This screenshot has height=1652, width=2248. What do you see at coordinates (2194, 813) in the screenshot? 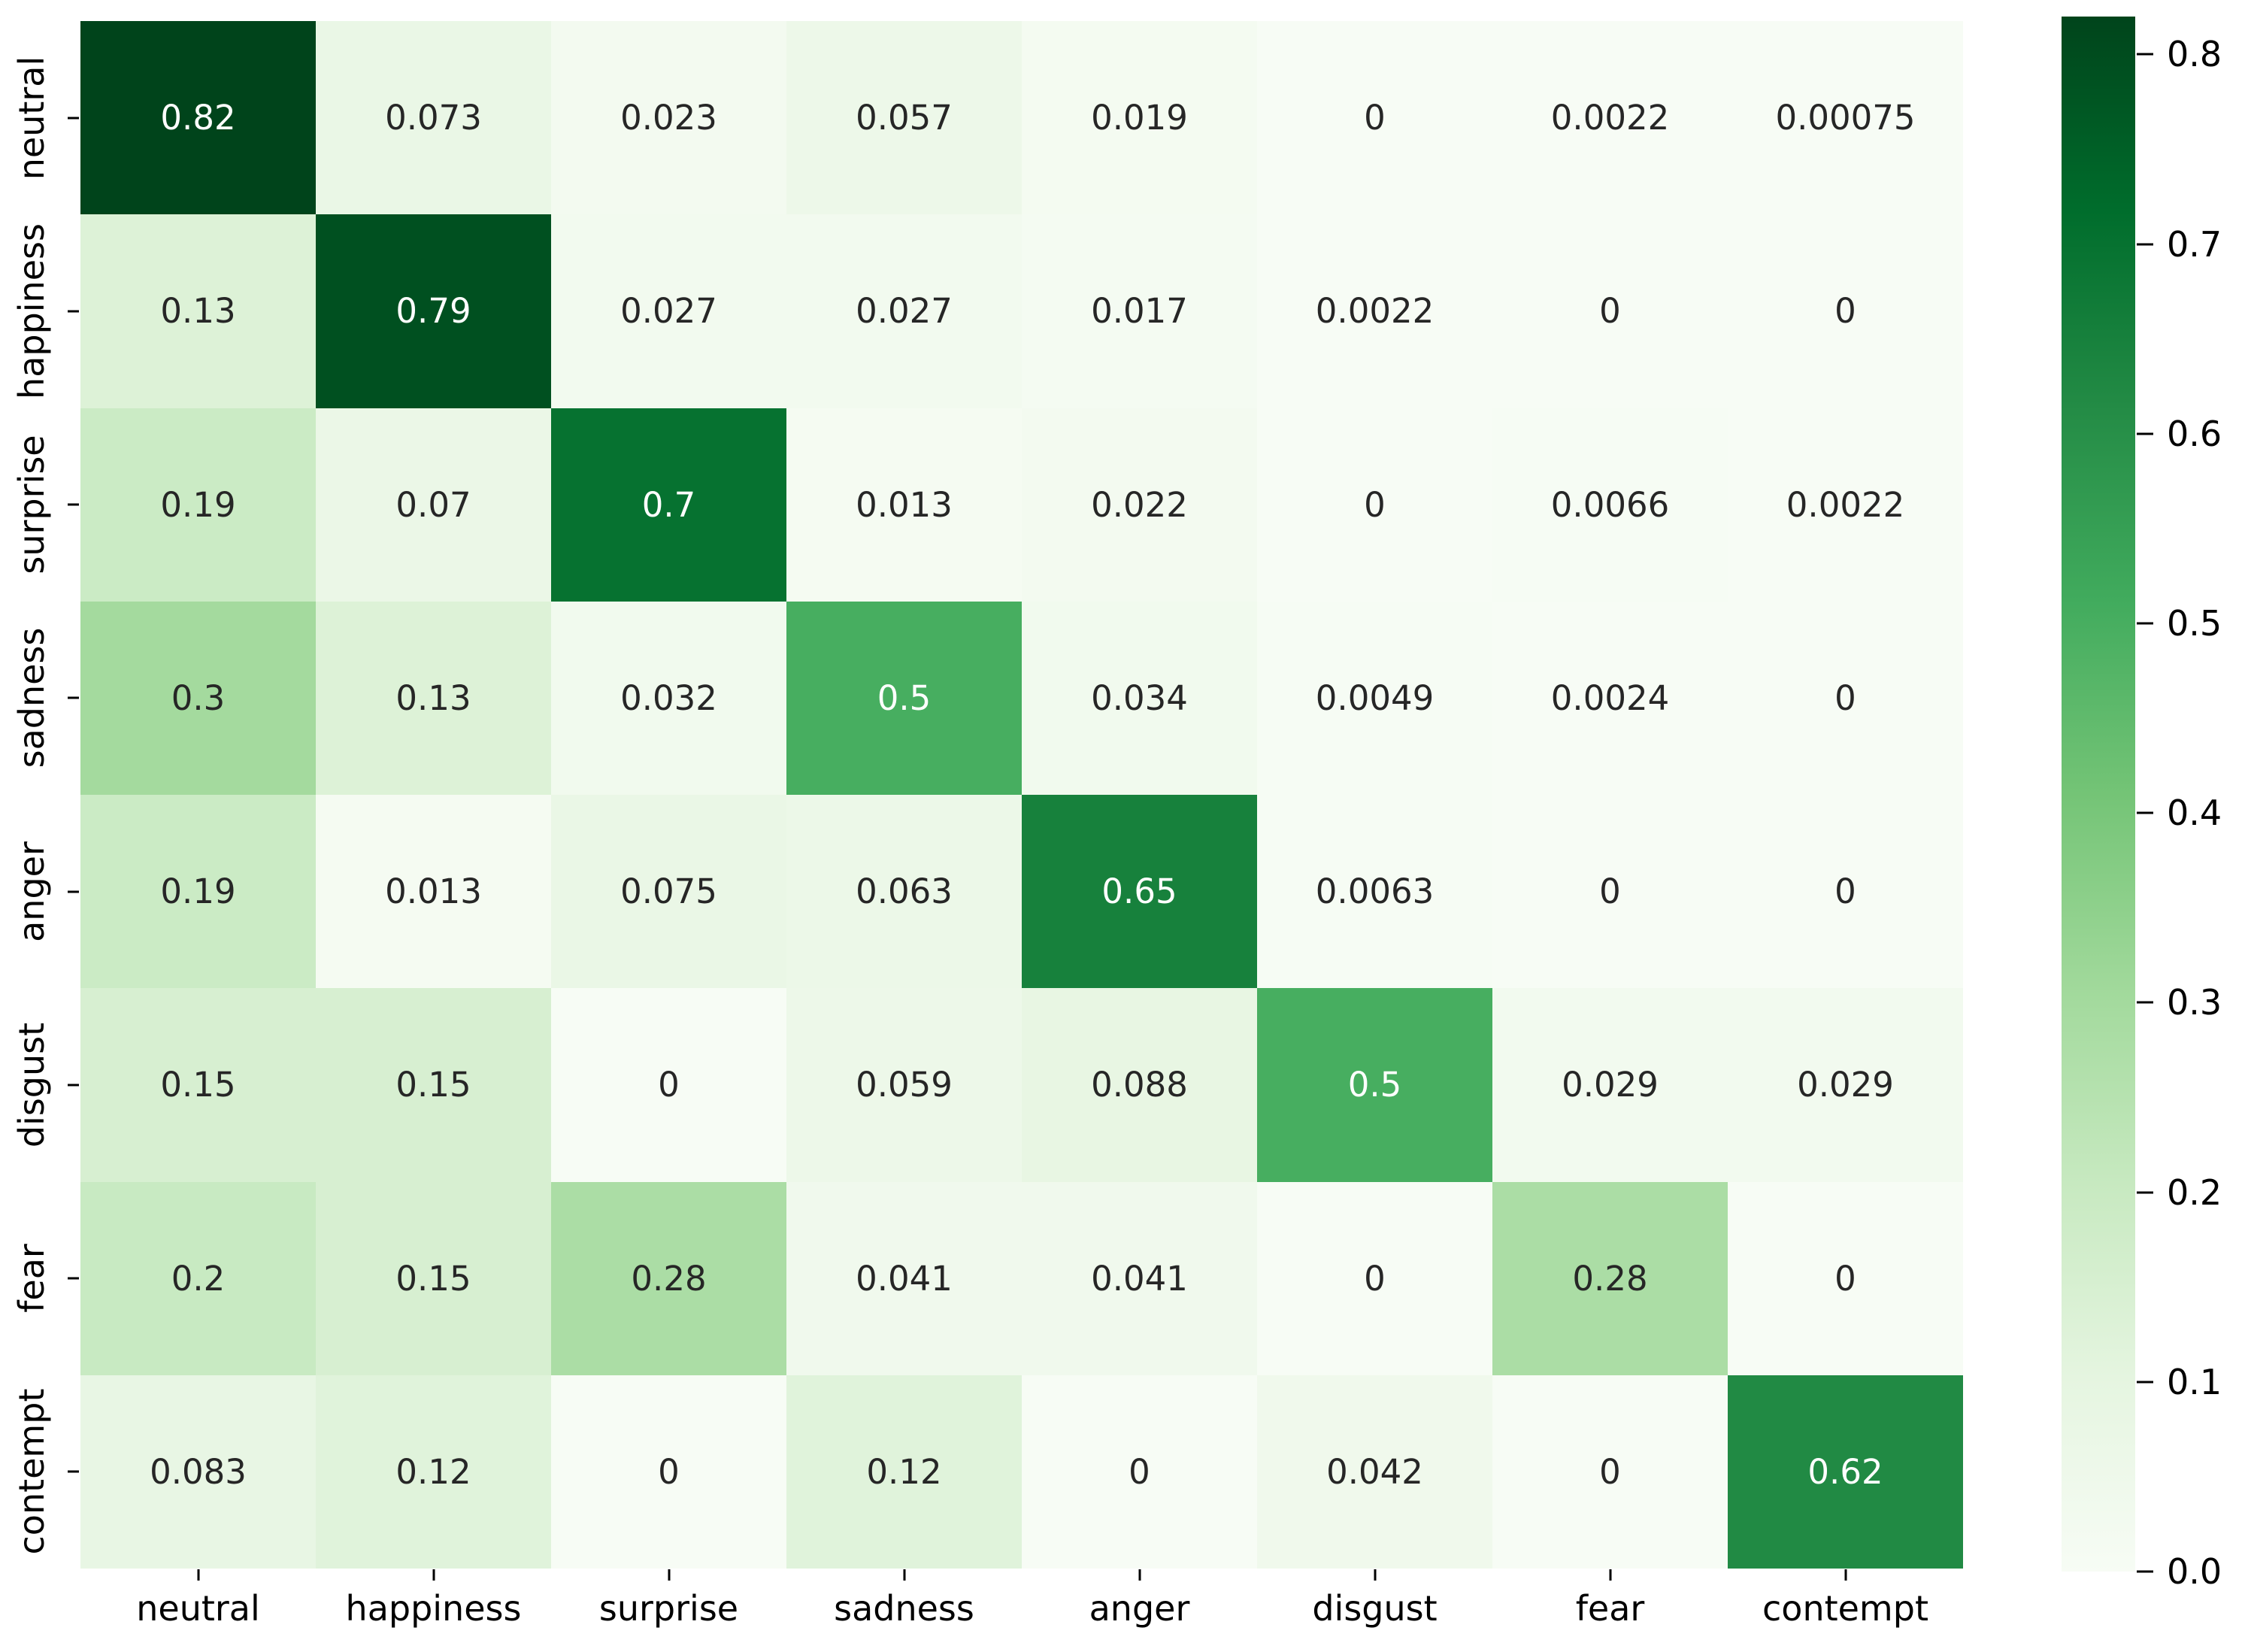
I see `colorbar-tick-label-0.4: 0.4` at bounding box center [2194, 813].